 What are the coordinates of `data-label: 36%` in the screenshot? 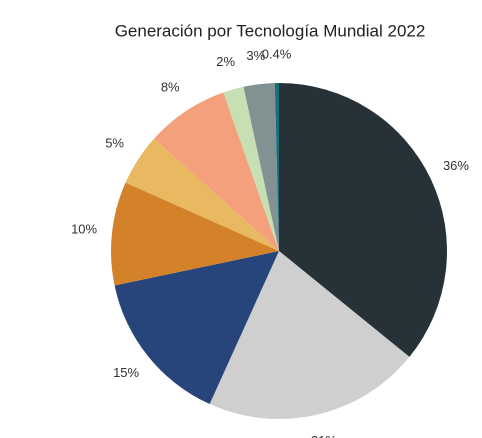 It's located at (456, 165).